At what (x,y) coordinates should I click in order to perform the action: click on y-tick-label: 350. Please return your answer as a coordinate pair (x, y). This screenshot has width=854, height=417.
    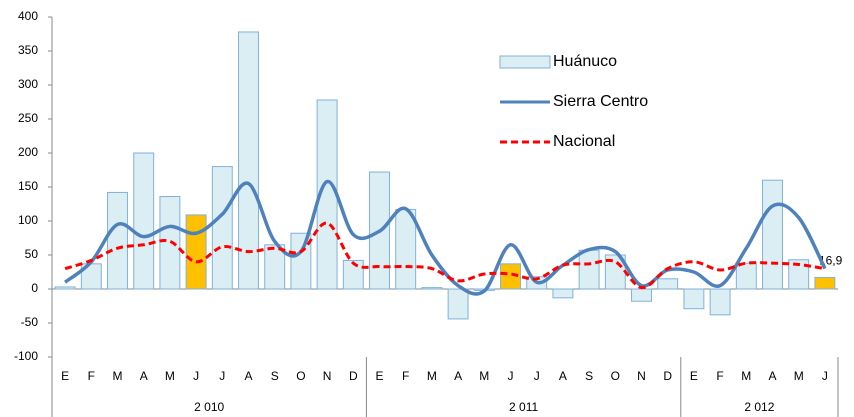
    Looking at the image, I should click on (28, 50).